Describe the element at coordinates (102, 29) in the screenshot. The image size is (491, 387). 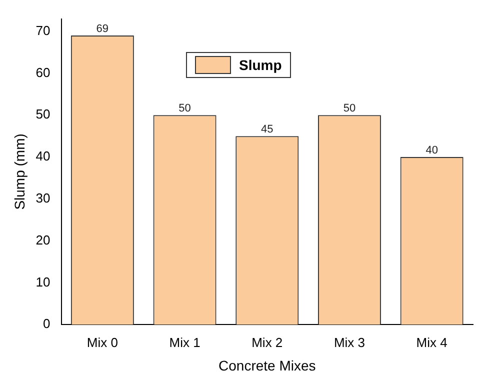
I see `data-label: 69` at that location.